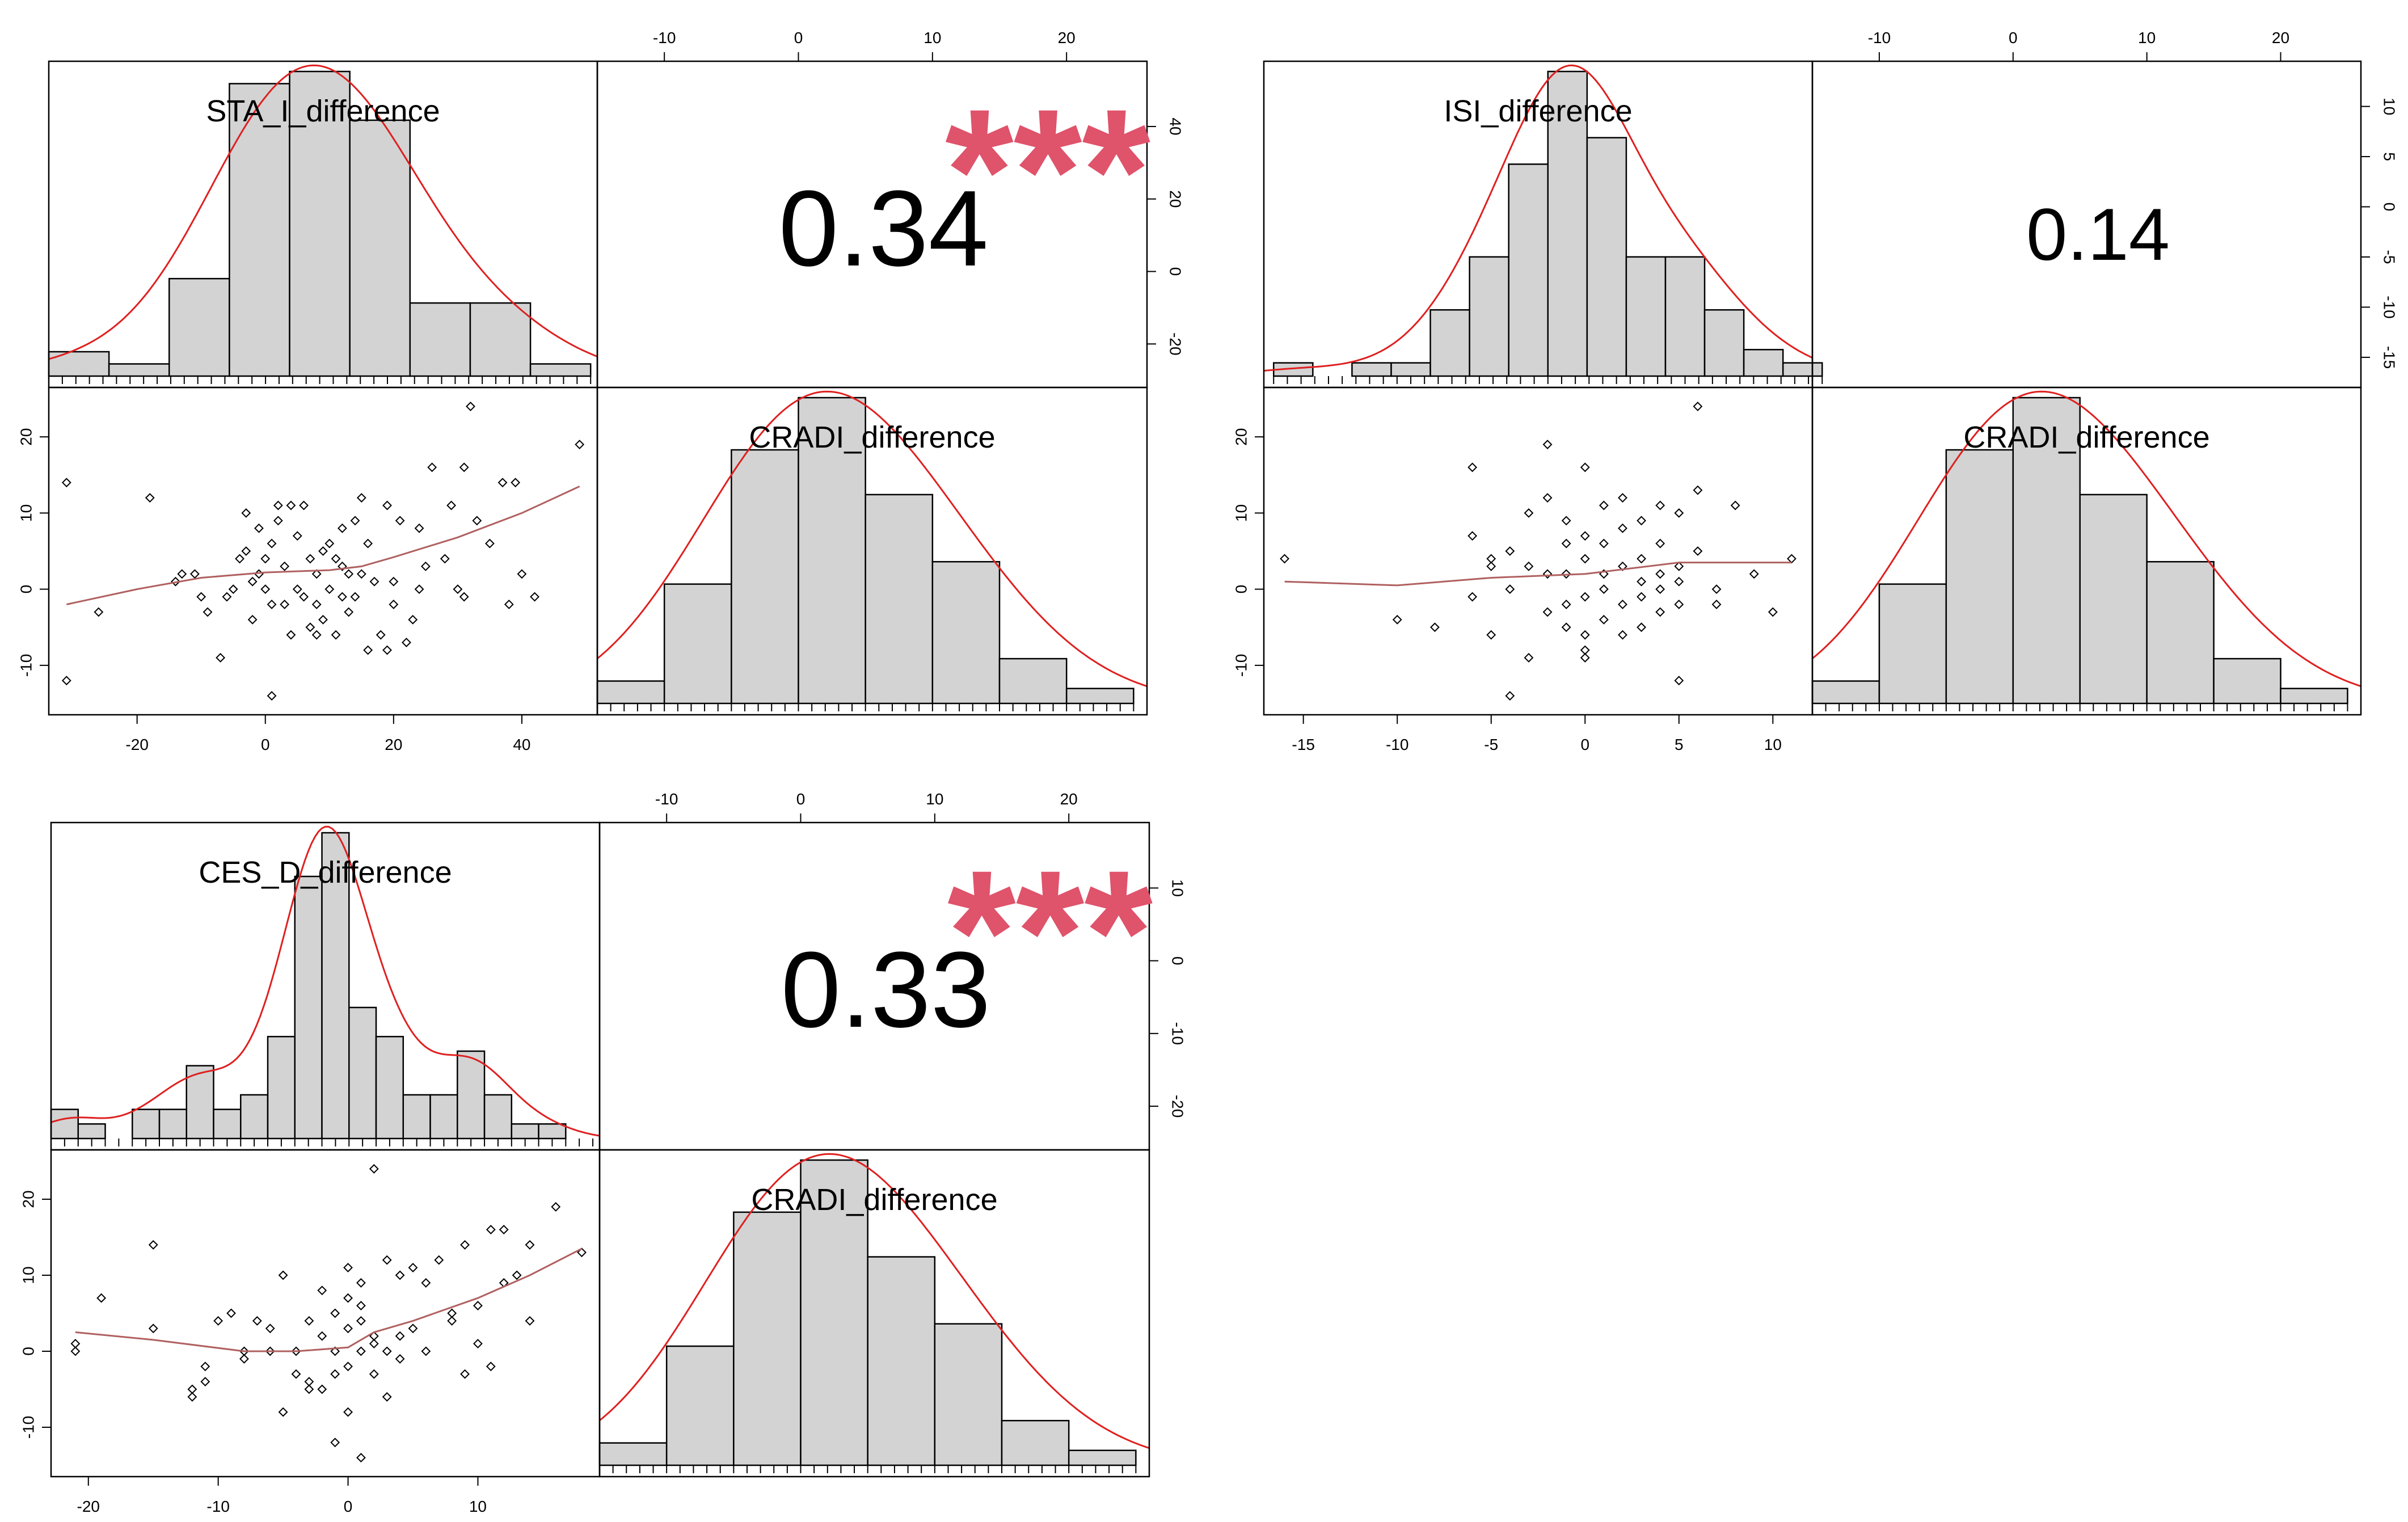  Describe the element at coordinates (1879, 38) in the screenshot. I see `isi-top-tick-label: -10` at that location.